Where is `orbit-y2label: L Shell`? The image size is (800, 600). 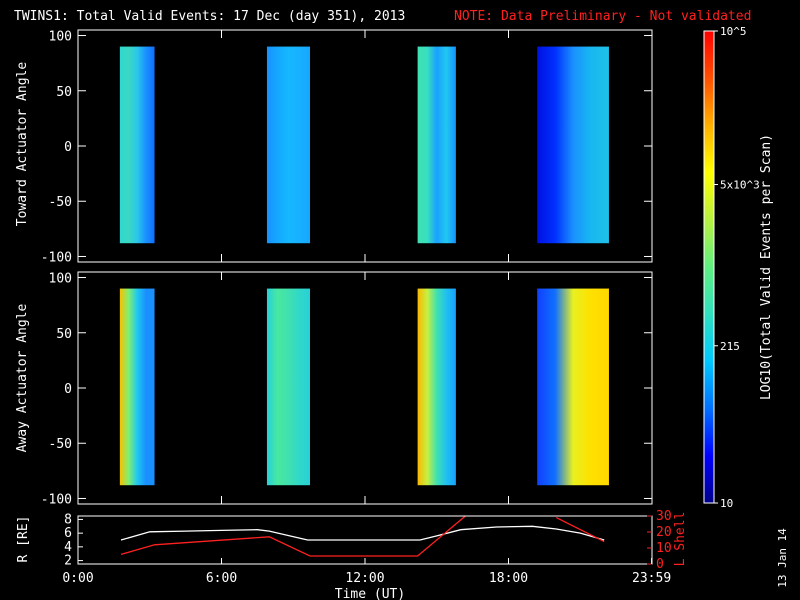 orbit-y2label: L Shell is located at coordinates (680, 539).